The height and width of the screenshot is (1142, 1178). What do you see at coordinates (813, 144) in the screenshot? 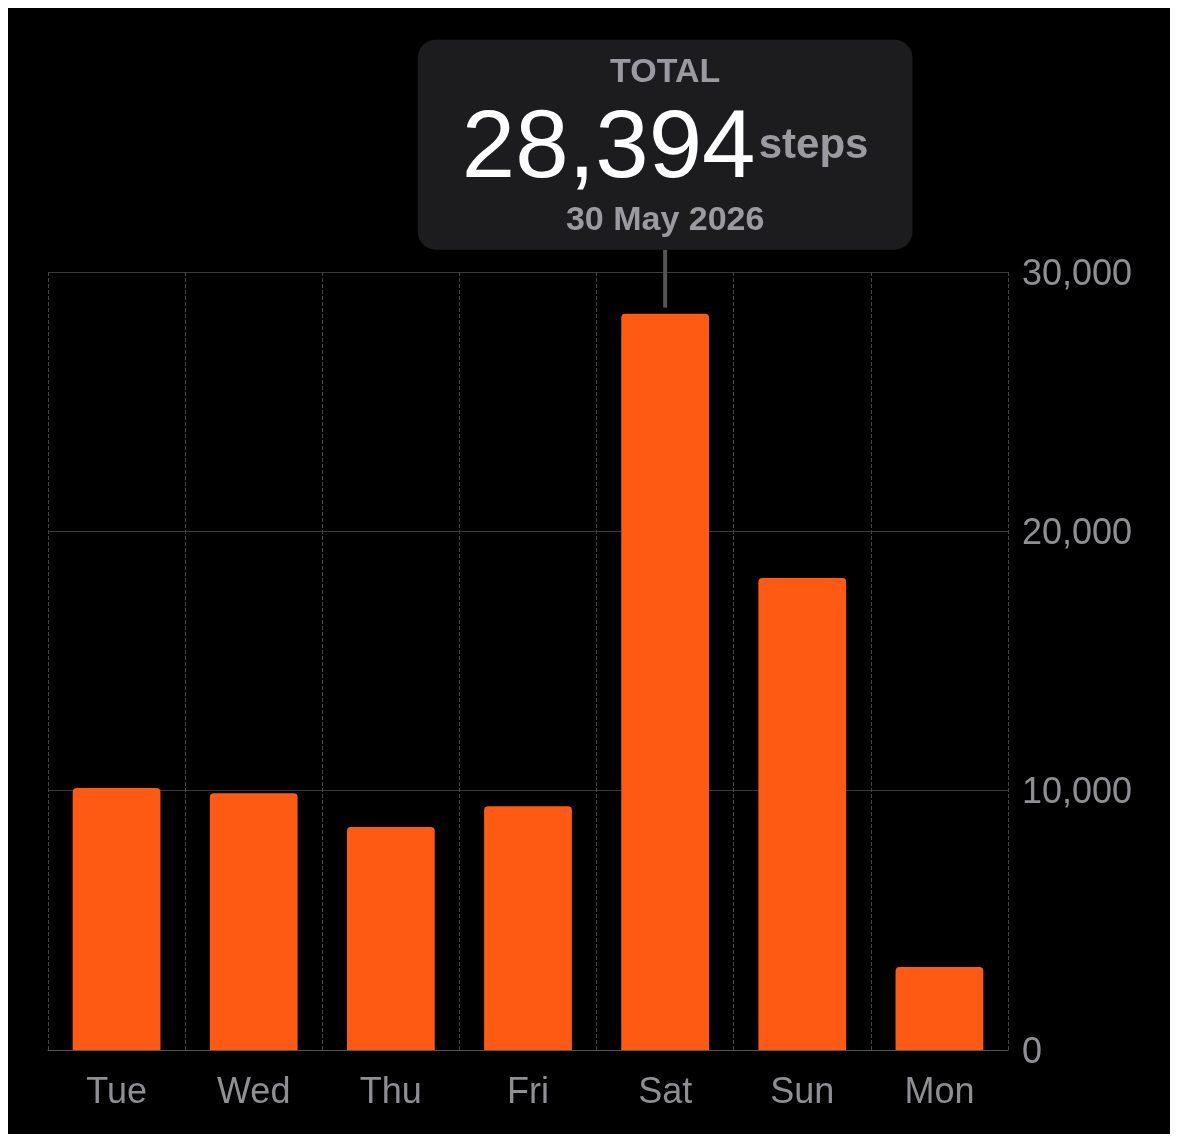
I see `text: steps` at bounding box center [813, 144].